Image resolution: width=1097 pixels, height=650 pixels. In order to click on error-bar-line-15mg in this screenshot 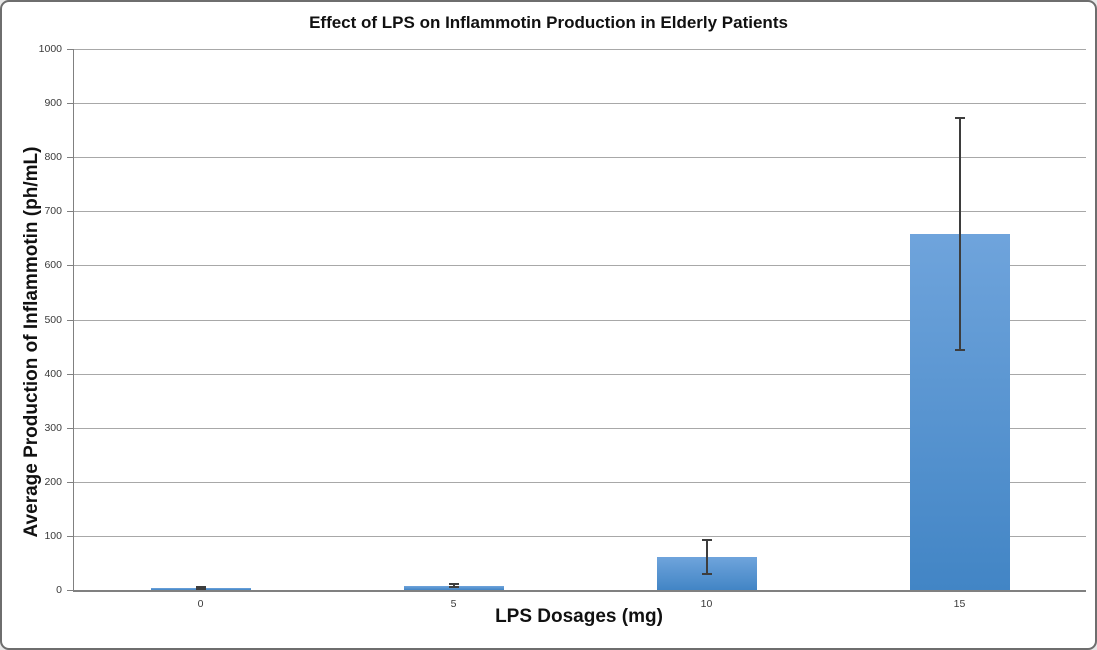, I will do `click(959, 234)`.